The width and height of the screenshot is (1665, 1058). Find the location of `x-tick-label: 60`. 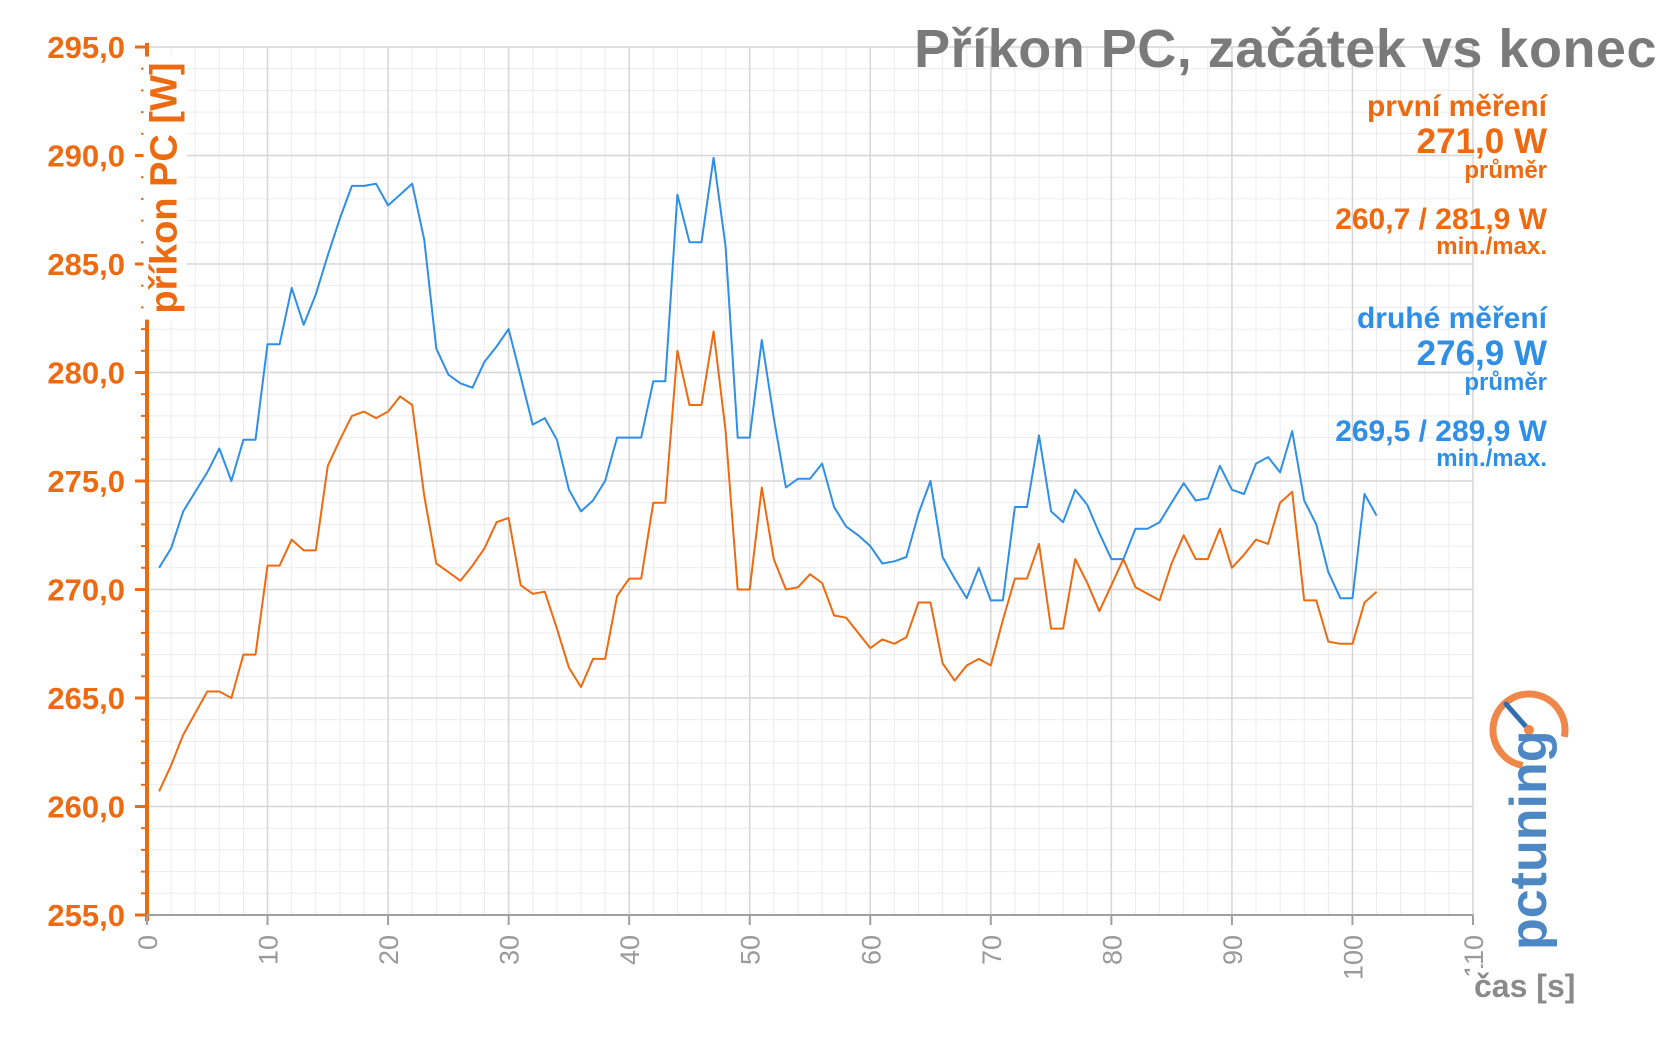

x-tick-label: 60 is located at coordinates (871, 950).